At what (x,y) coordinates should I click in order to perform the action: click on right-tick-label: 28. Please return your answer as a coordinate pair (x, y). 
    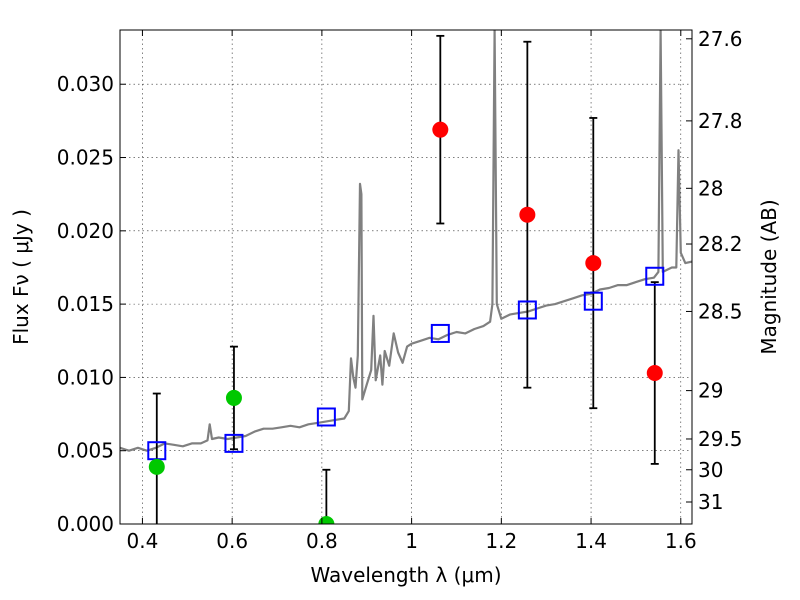
    Looking at the image, I should click on (710, 188).